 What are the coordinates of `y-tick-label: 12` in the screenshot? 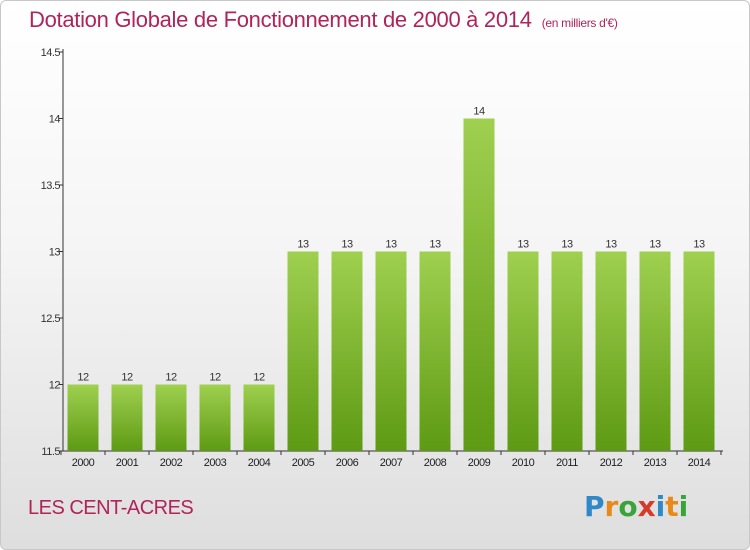 It's located at (55, 386).